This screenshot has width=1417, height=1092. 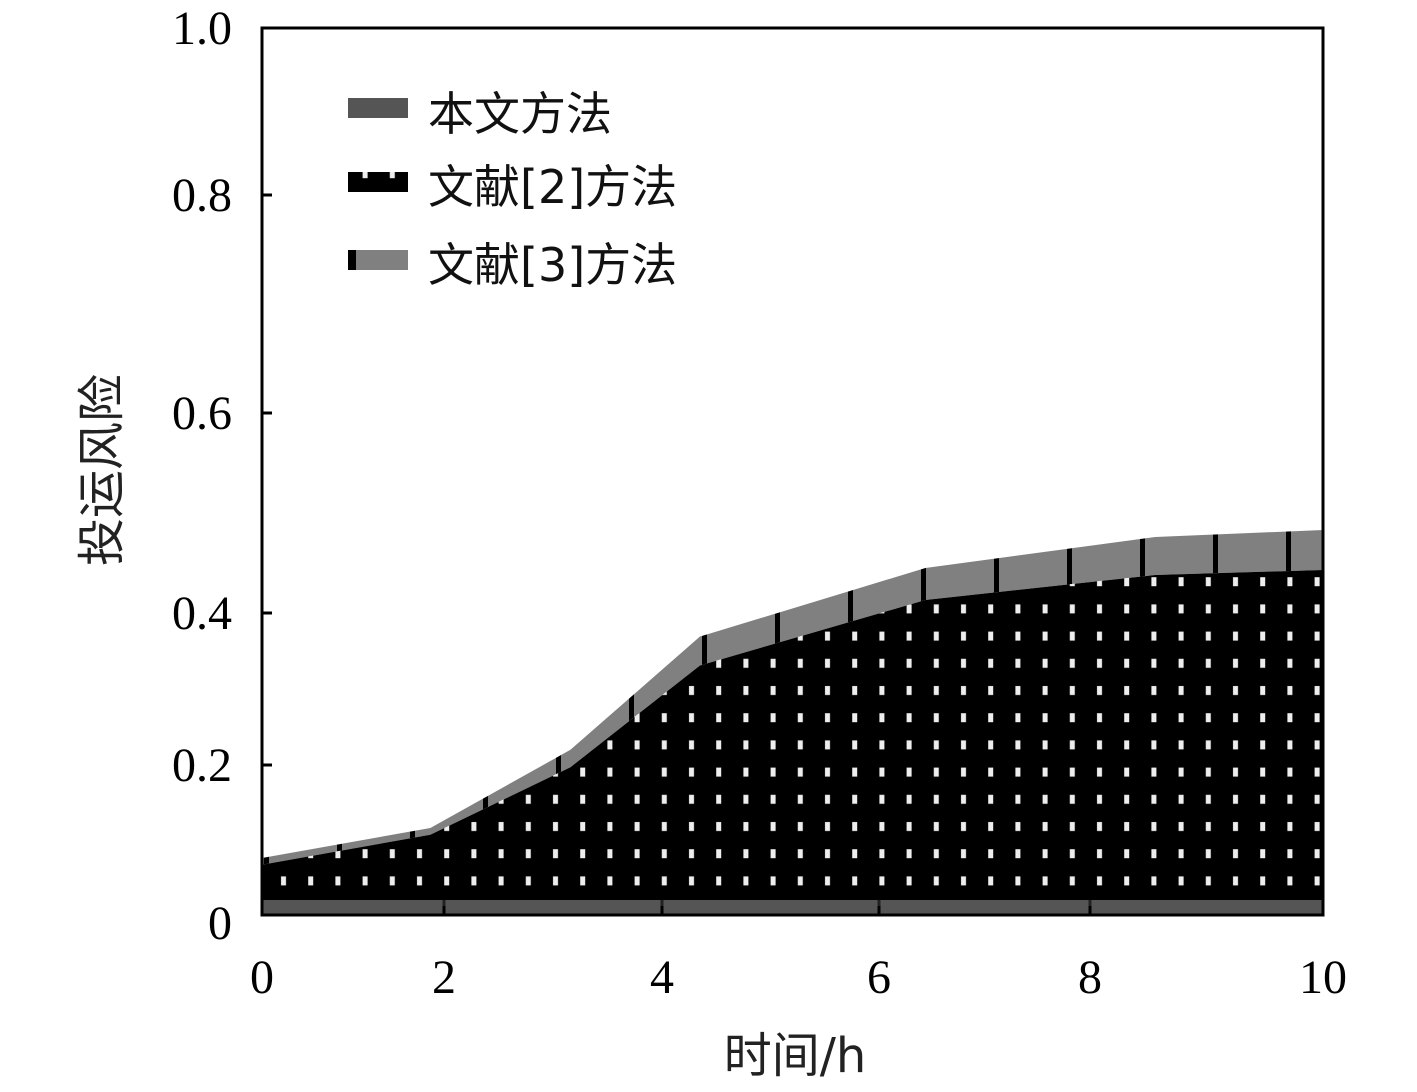 I want to click on legend: 本文方法 文献[2]方法 文献[3]方法, so click(x=512, y=189).